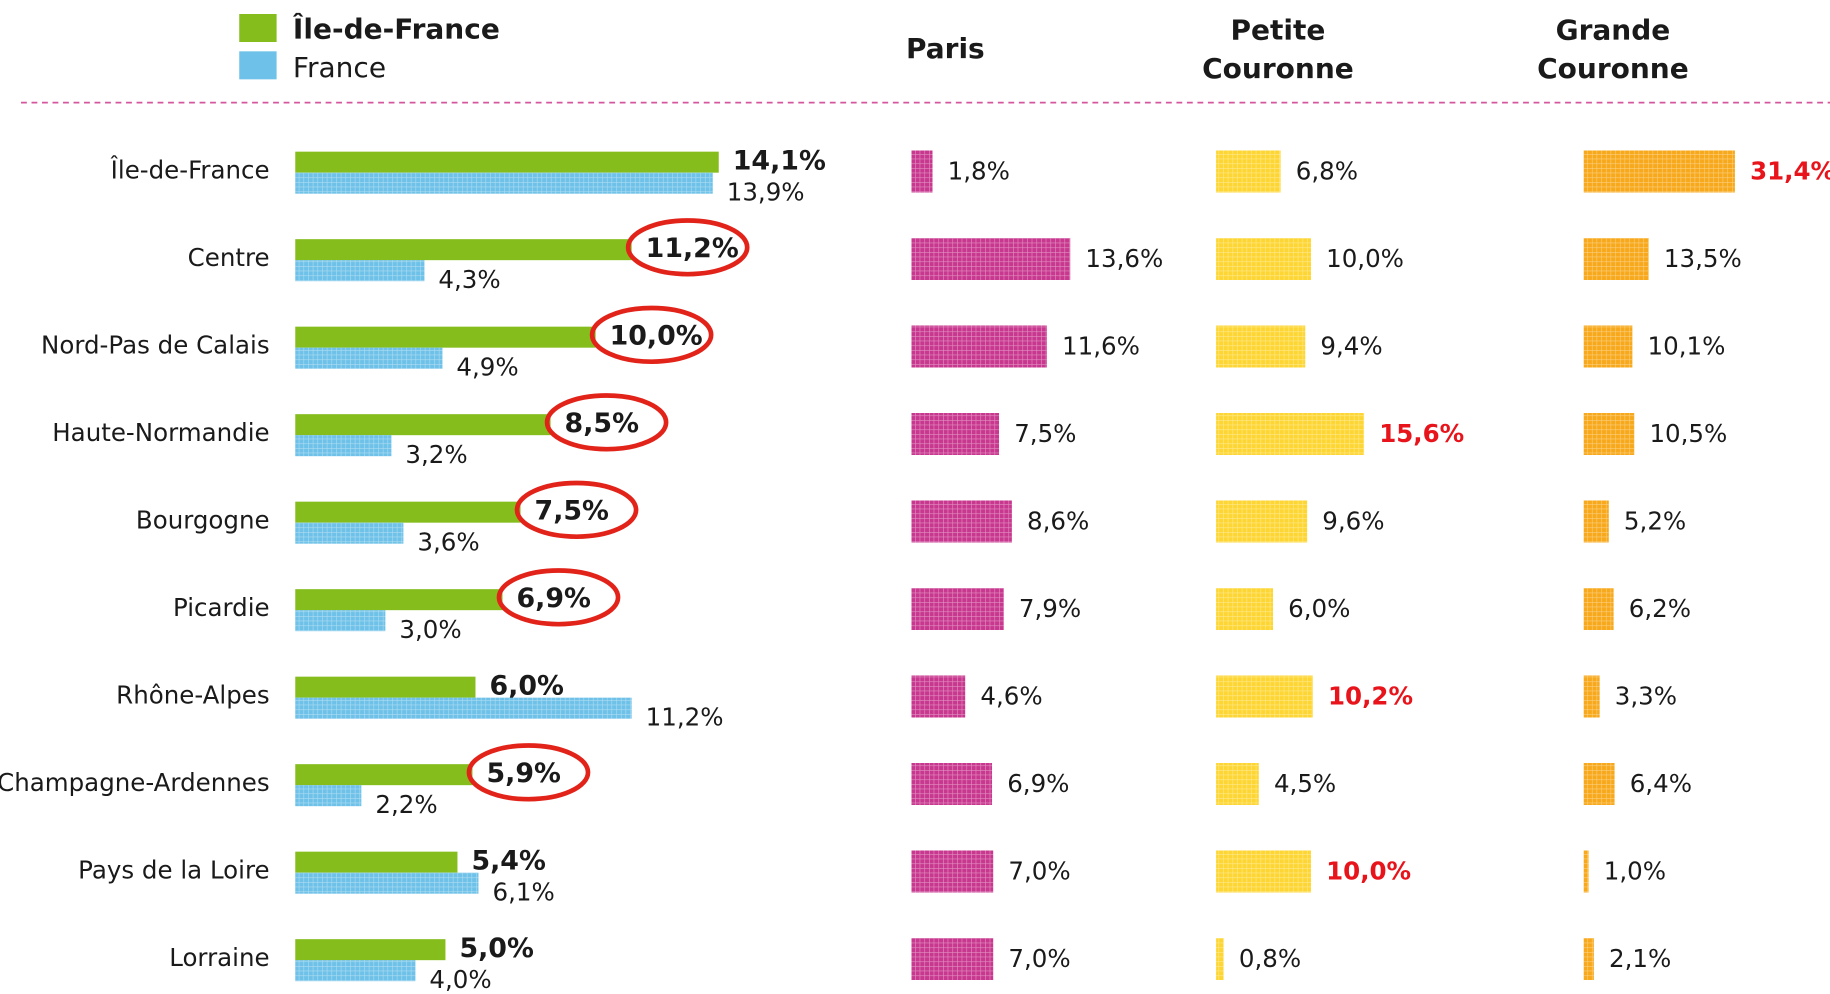 The width and height of the screenshot is (1830, 994). Describe the element at coordinates (1353, 521) in the screenshot. I see `value-label: 9,6%` at that location.